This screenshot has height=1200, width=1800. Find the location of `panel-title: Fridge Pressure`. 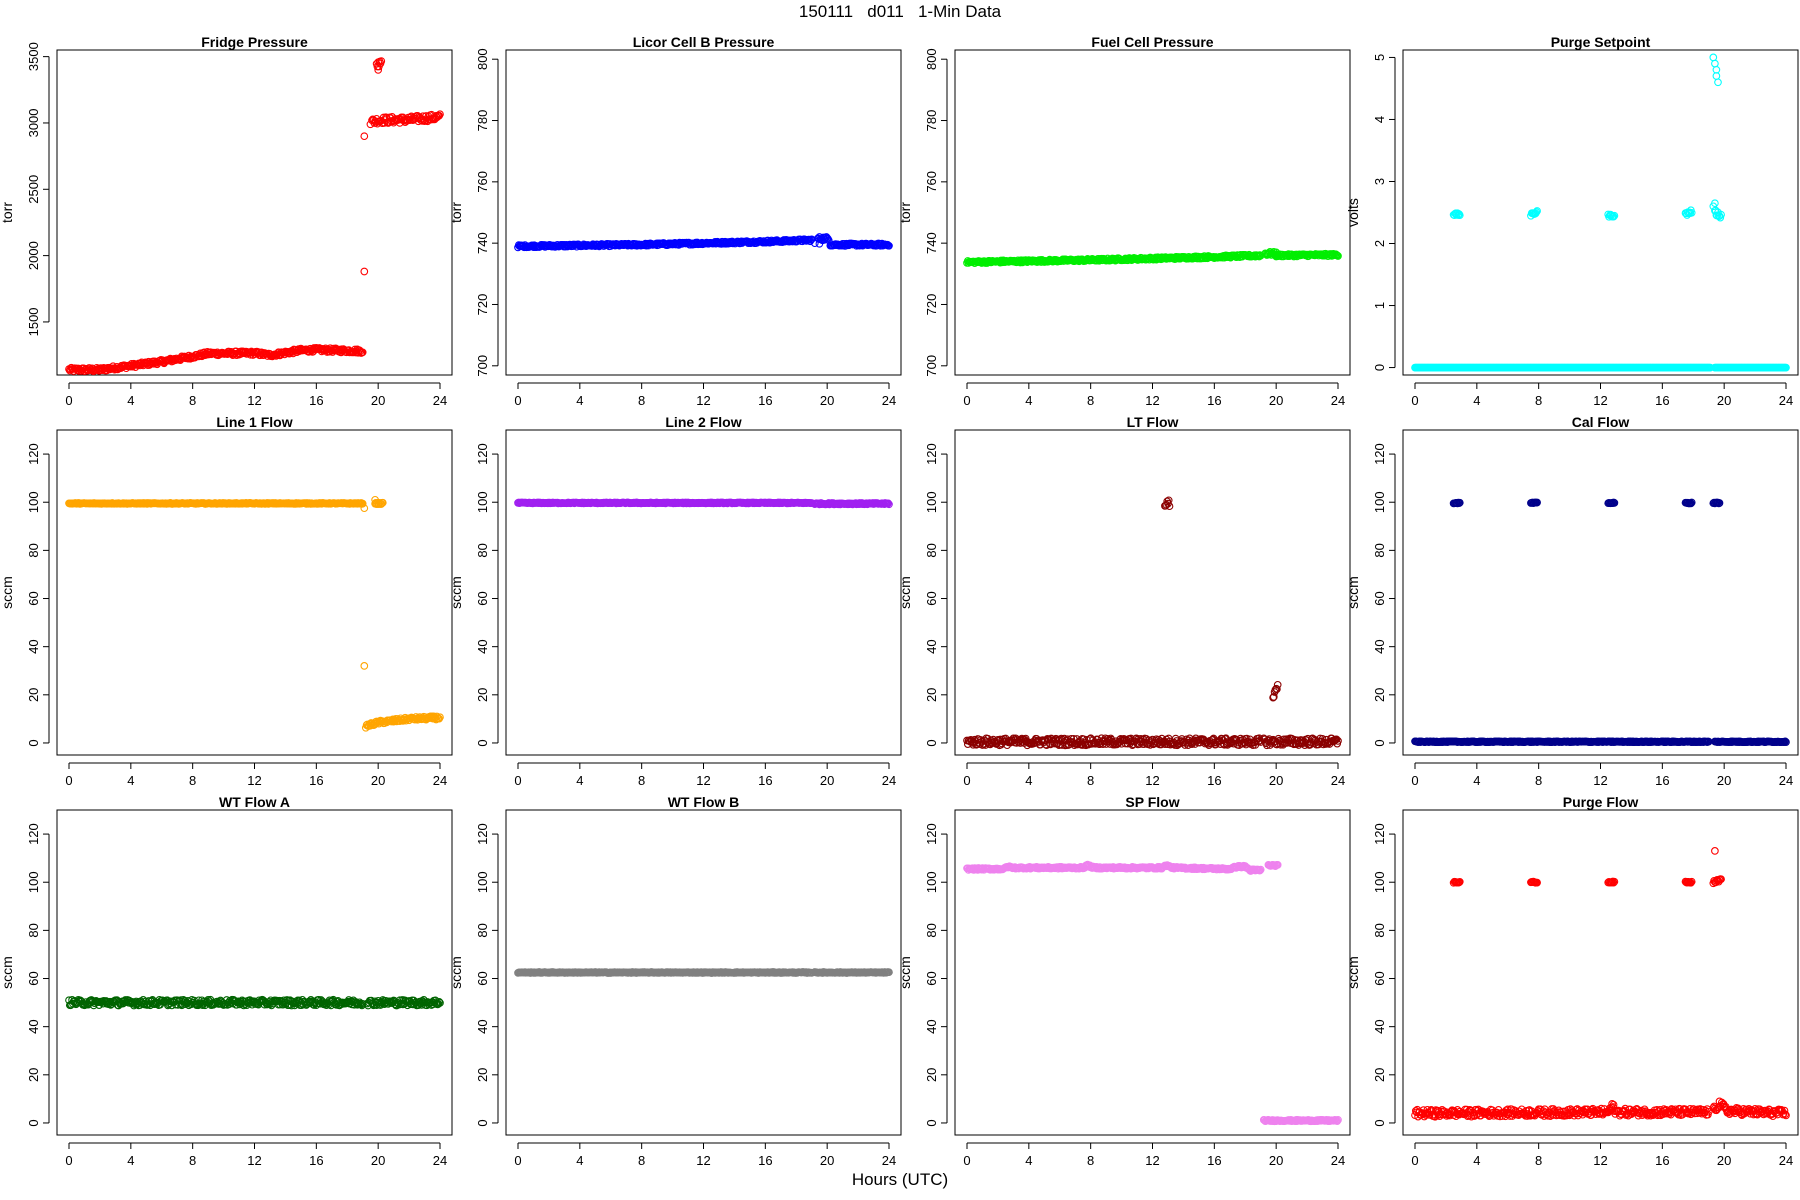

panel-title: Fridge Pressure is located at coordinates (254, 42).